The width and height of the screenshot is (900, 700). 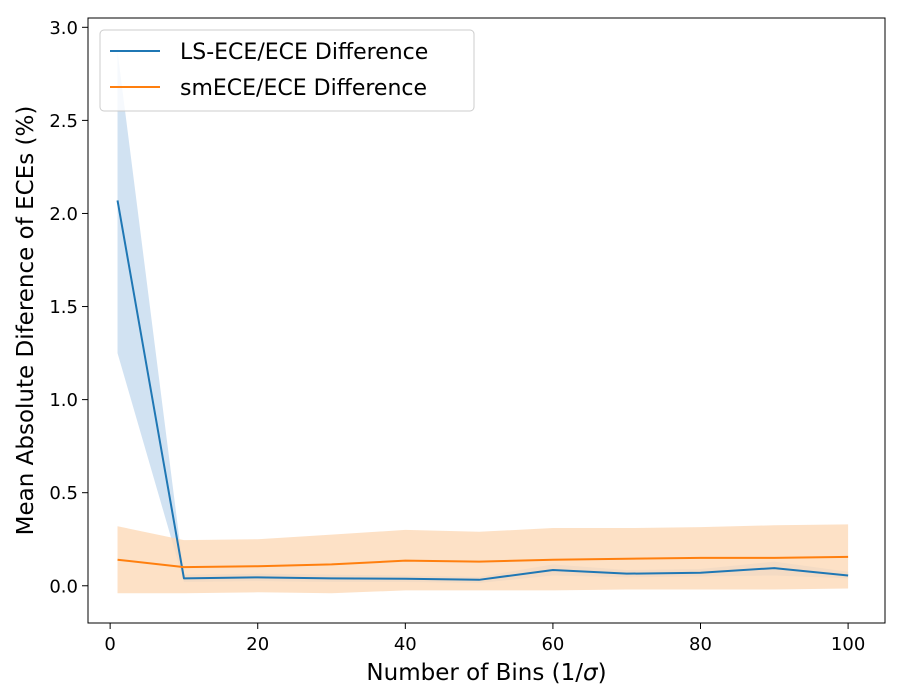 What do you see at coordinates (700, 644) in the screenshot?
I see `x-tick-label: 80` at bounding box center [700, 644].